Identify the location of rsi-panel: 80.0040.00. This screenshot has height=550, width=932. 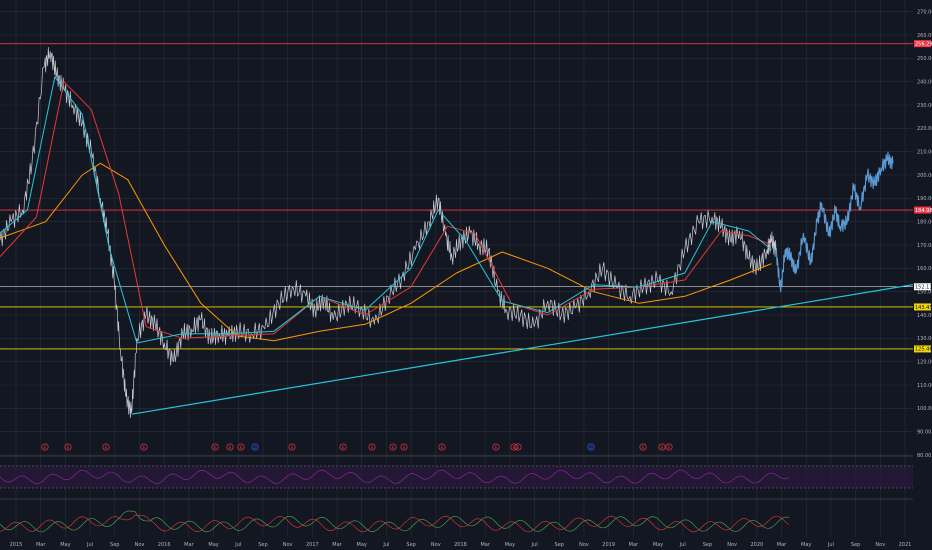
(465, 471).